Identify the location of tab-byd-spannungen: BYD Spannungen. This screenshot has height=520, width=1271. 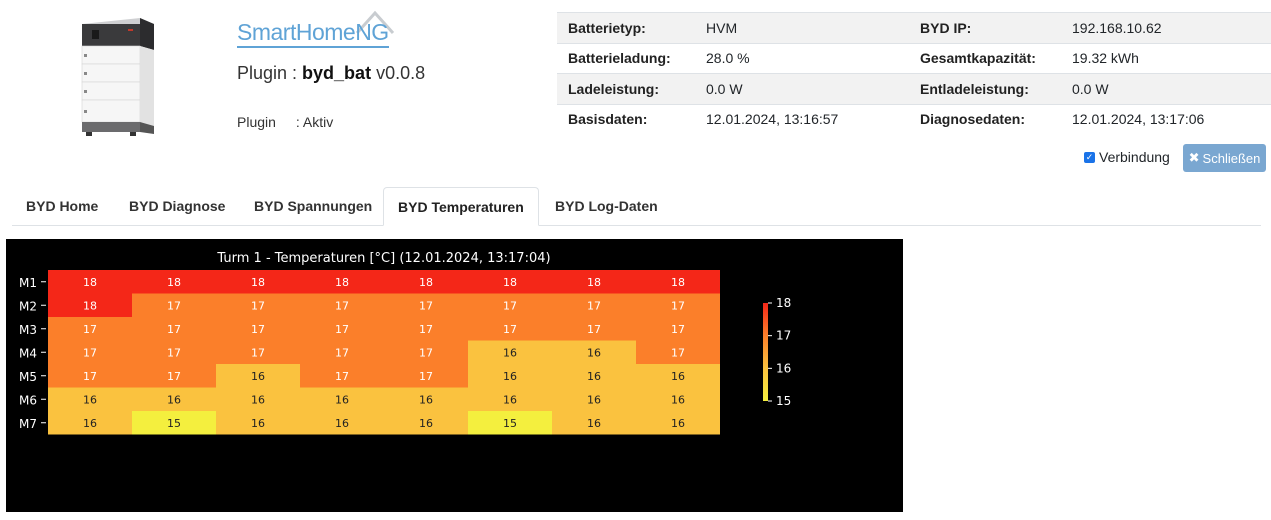
(313, 206).